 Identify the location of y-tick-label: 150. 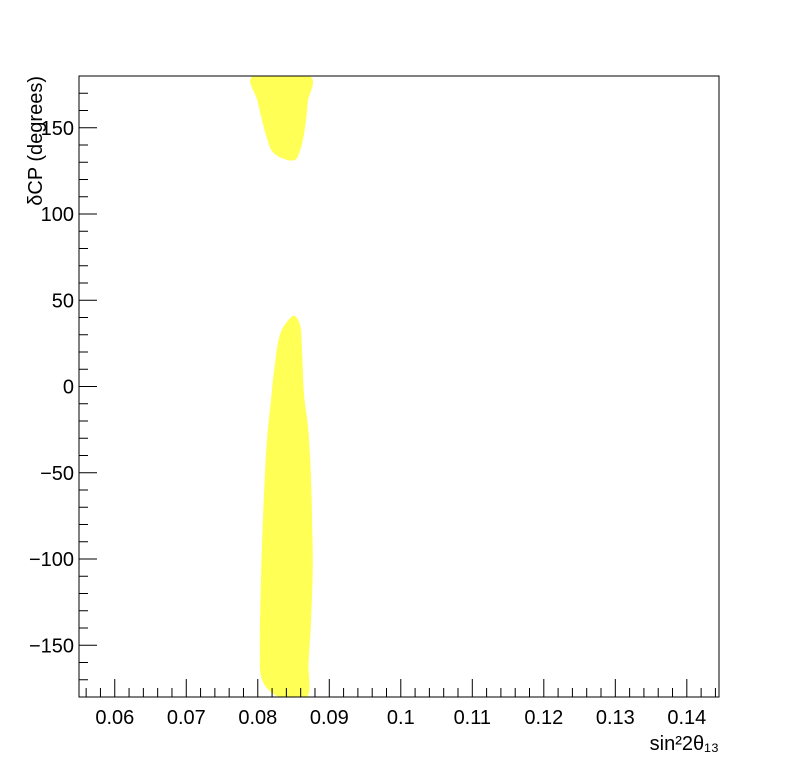
(57, 129).